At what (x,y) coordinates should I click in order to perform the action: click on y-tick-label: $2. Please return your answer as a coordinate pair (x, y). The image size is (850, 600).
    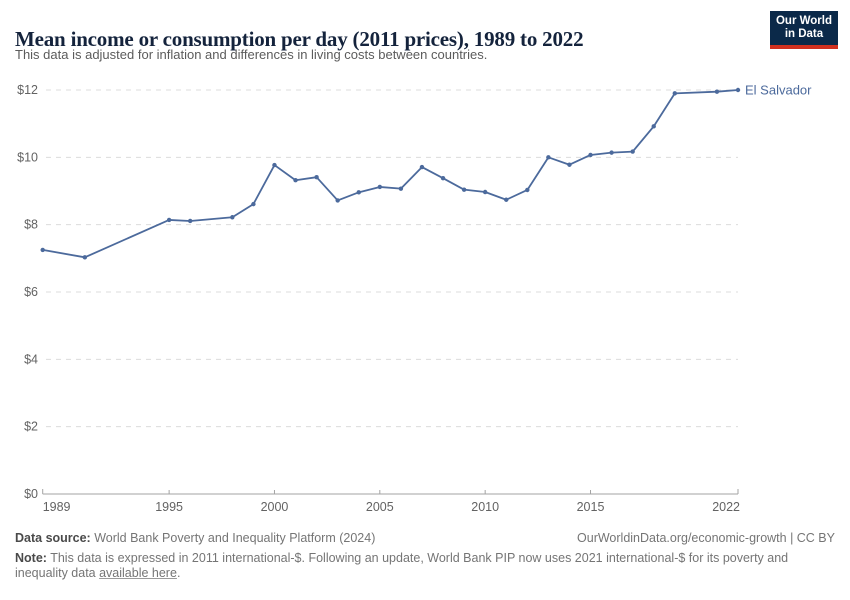
    Looking at the image, I should click on (31, 427).